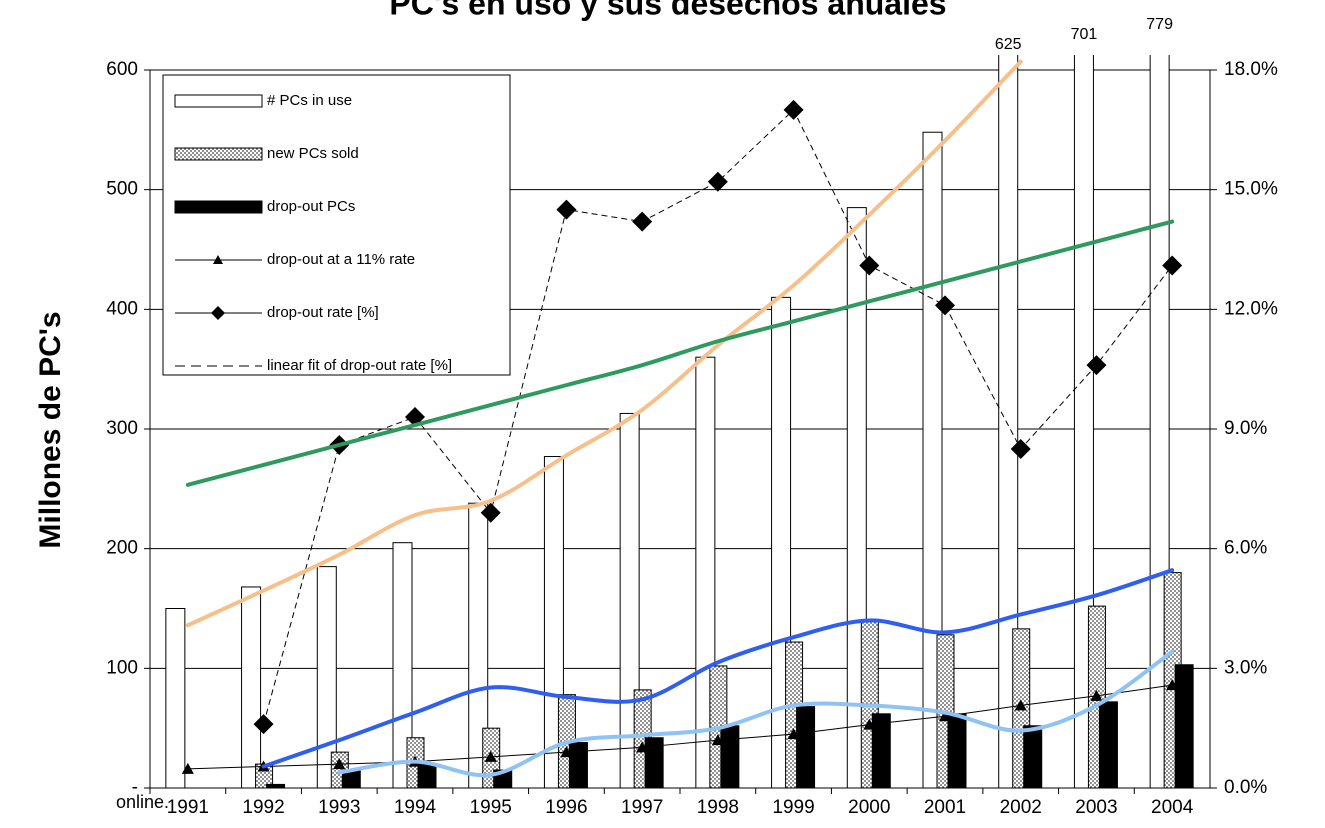 This screenshot has width=1325, height=828. Describe the element at coordinates (122, 667) in the screenshot. I see `y-tick-label: 100` at that location.